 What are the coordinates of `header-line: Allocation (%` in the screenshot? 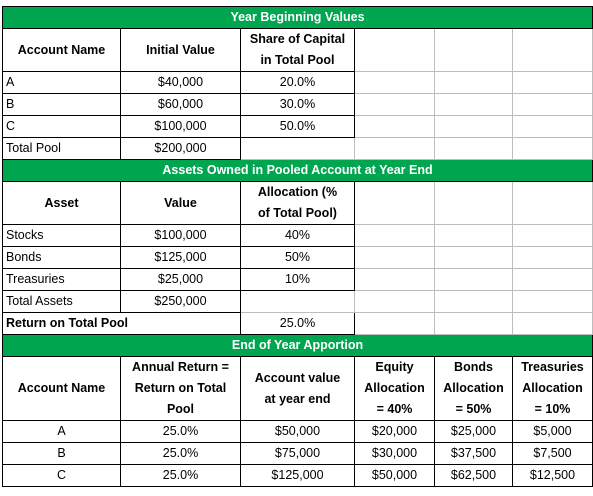 It's located at (297, 192).